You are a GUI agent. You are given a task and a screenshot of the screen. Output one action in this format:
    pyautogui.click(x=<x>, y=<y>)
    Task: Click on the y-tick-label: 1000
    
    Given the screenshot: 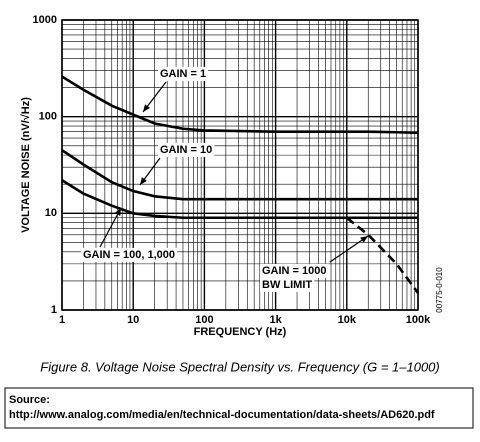 What is the action you would take?
    pyautogui.click(x=45, y=20)
    